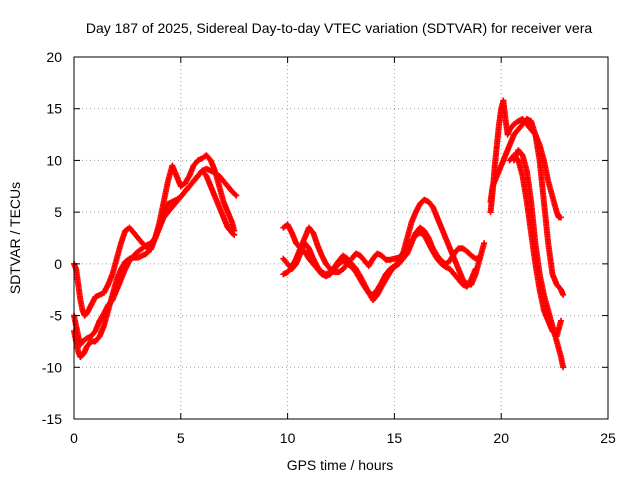 This screenshot has height=480, width=640. I want to click on x-tick-label: 10, so click(288, 438).